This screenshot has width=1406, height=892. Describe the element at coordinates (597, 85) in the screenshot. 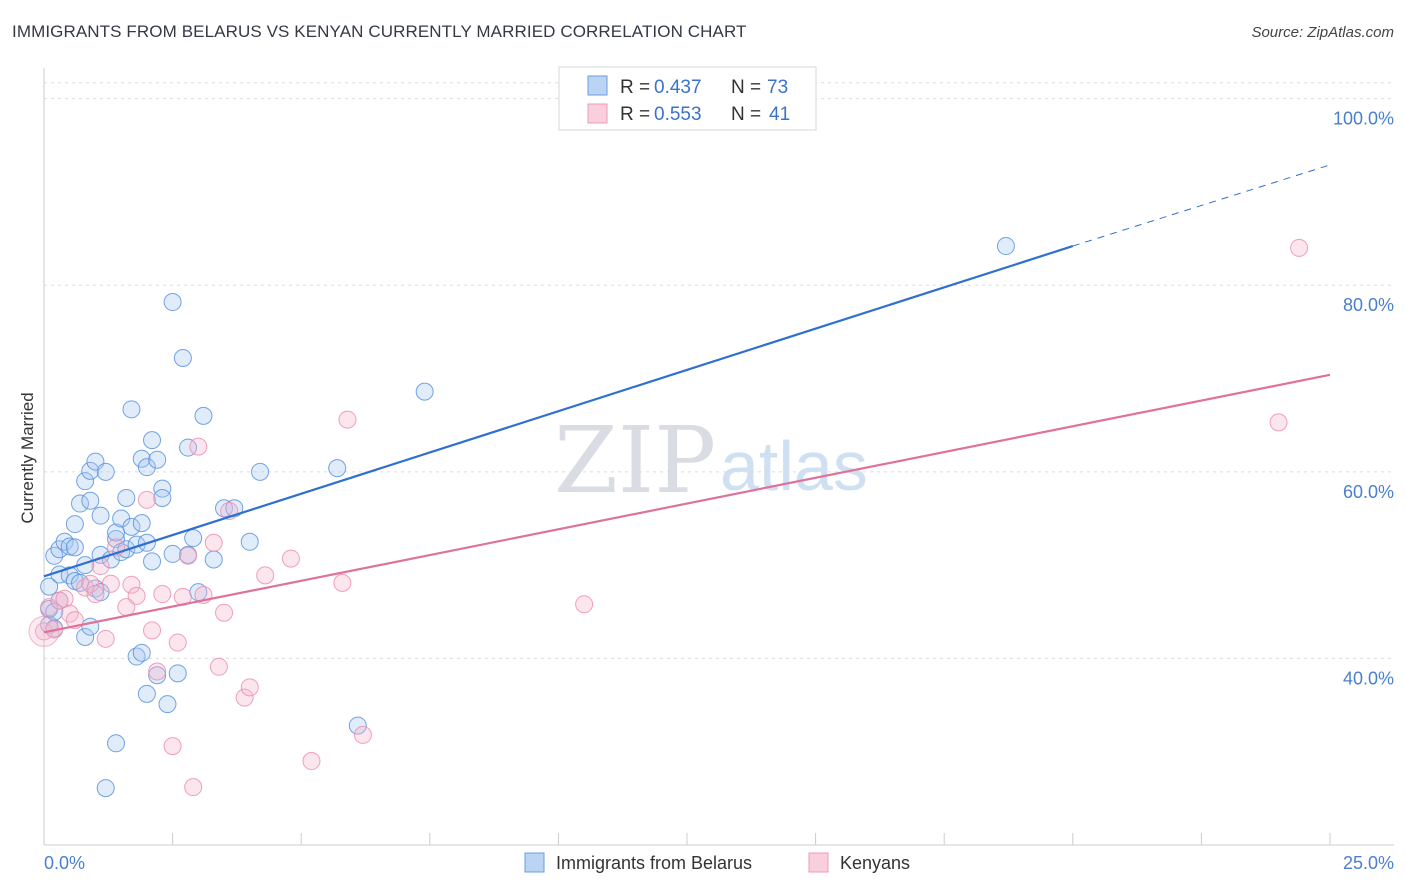

I see `legend-swatch-blue` at that location.